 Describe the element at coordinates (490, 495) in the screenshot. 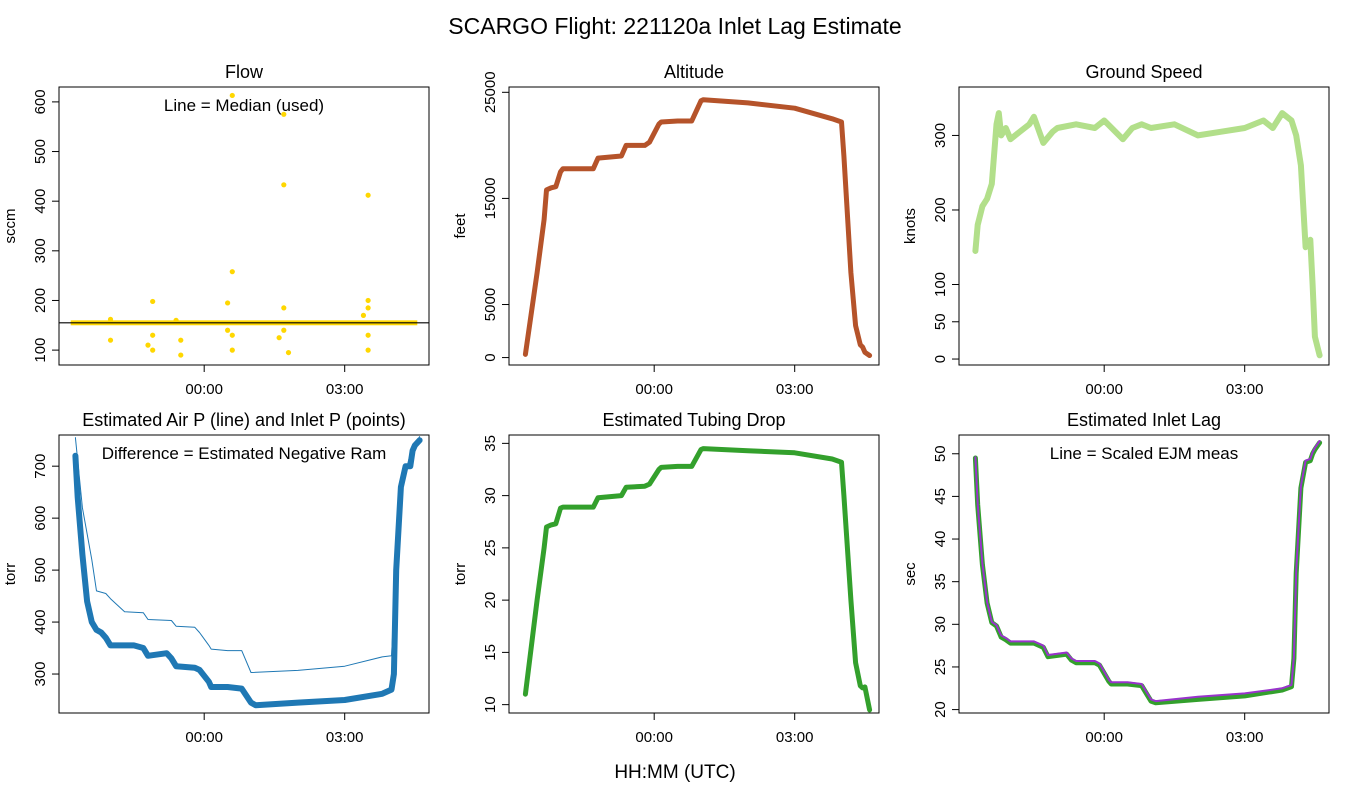

I see `y-tick-label: 30` at that location.